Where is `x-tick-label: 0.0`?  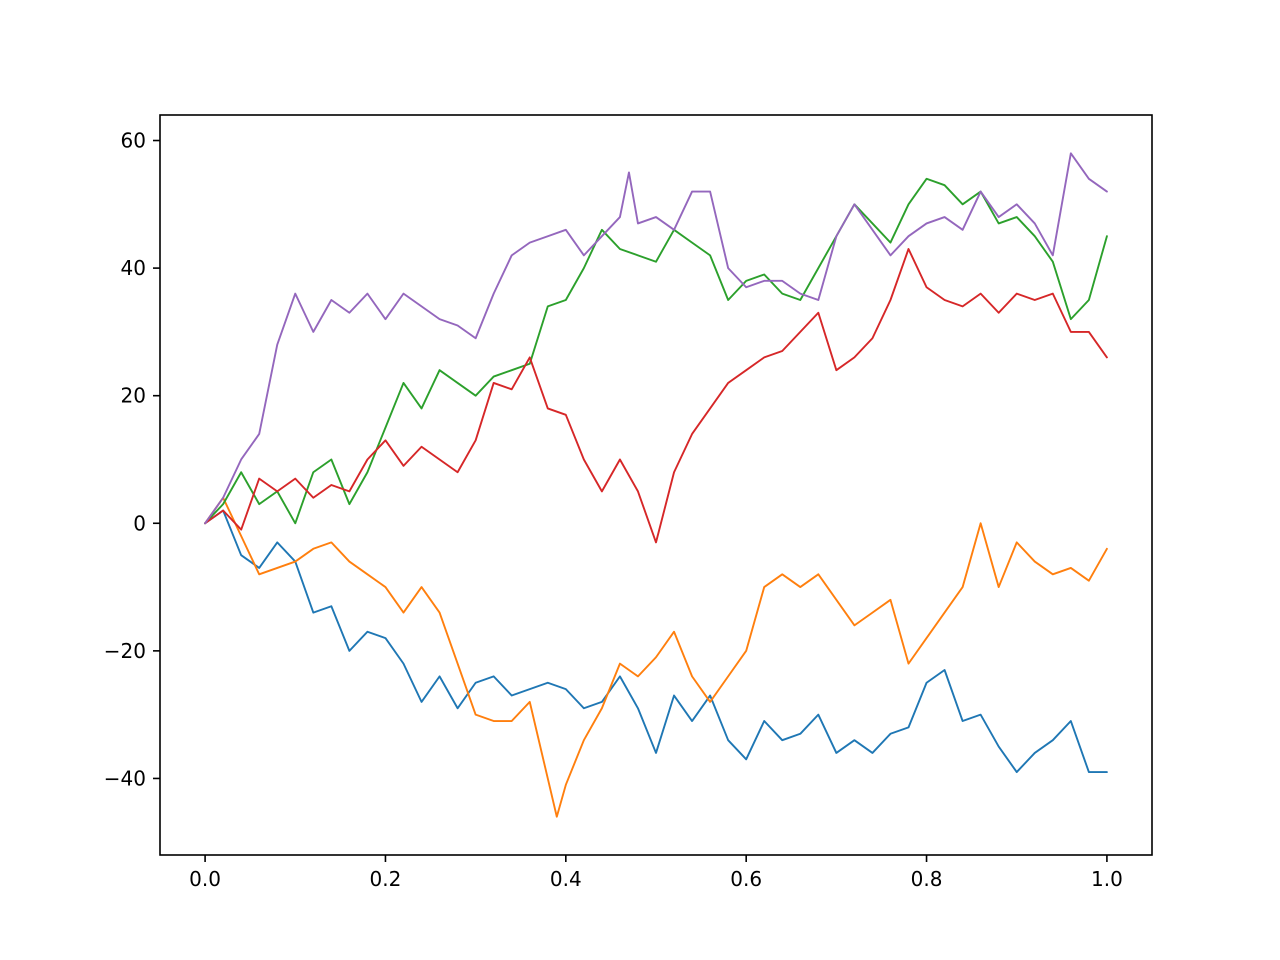
x-tick-label: 0.0 is located at coordinates (205, 879).